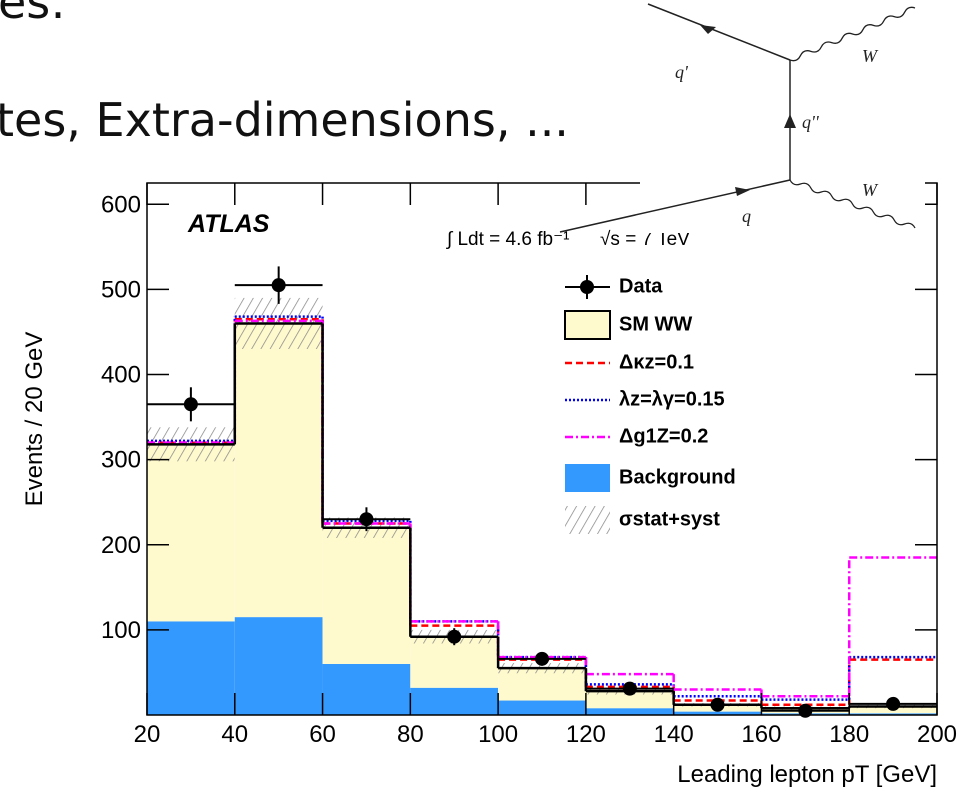 The width and height of the screenshot is (971, 801). What do you see at coordinates (121, 375) in the screenshot?
I see `y-tick-label: 400` at bounding box center [121, 375].